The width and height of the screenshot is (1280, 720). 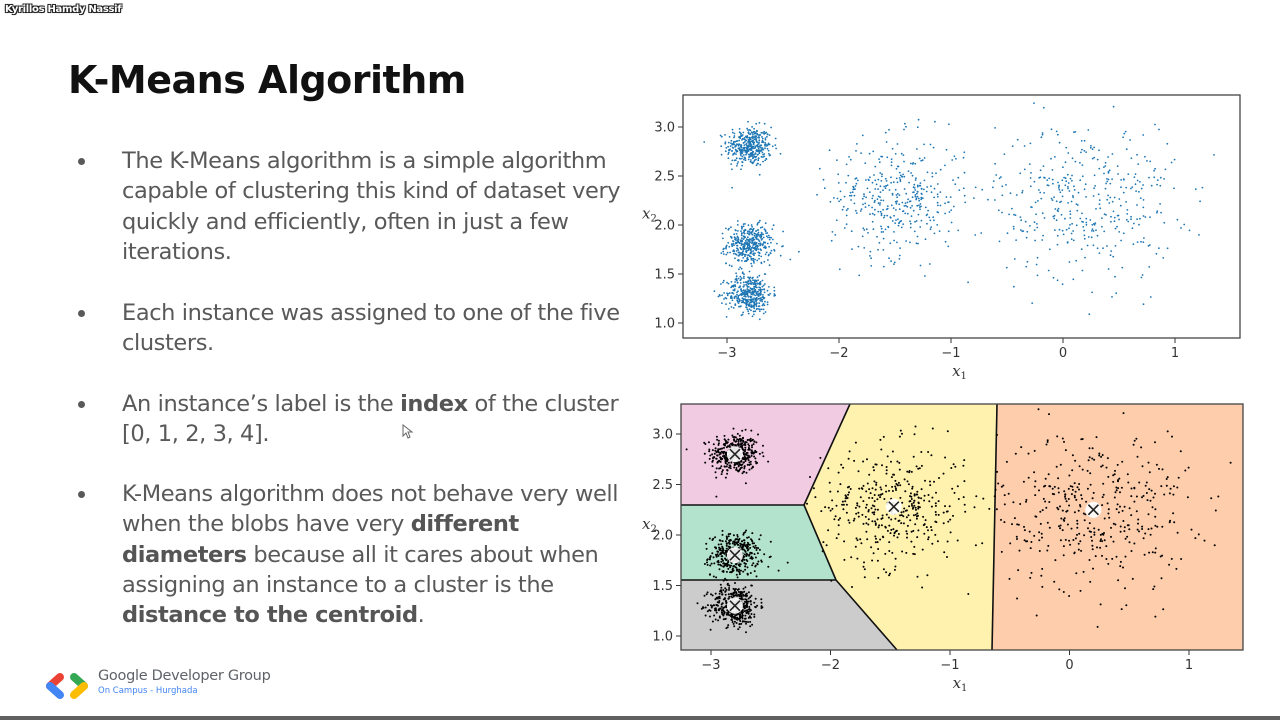 What do you see at coordinates (900, 527) in the screenshot?
I see `region-cluster-middle` at bounding box center [900, 527].